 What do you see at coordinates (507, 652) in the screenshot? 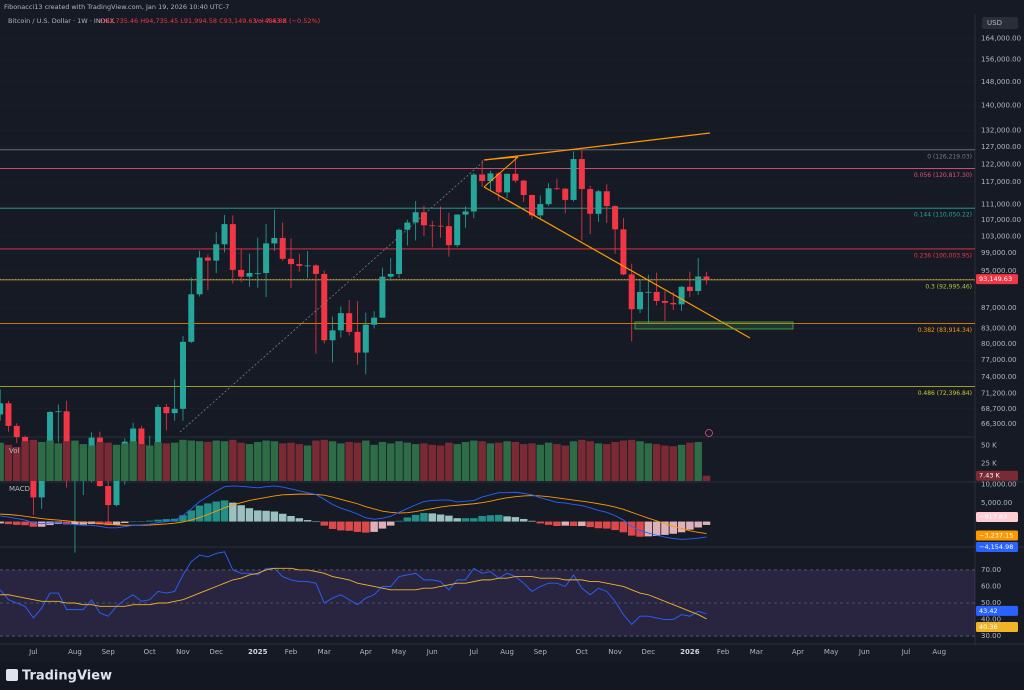
I see `x-tick-label: Aug` at bounding box center [507, 652].